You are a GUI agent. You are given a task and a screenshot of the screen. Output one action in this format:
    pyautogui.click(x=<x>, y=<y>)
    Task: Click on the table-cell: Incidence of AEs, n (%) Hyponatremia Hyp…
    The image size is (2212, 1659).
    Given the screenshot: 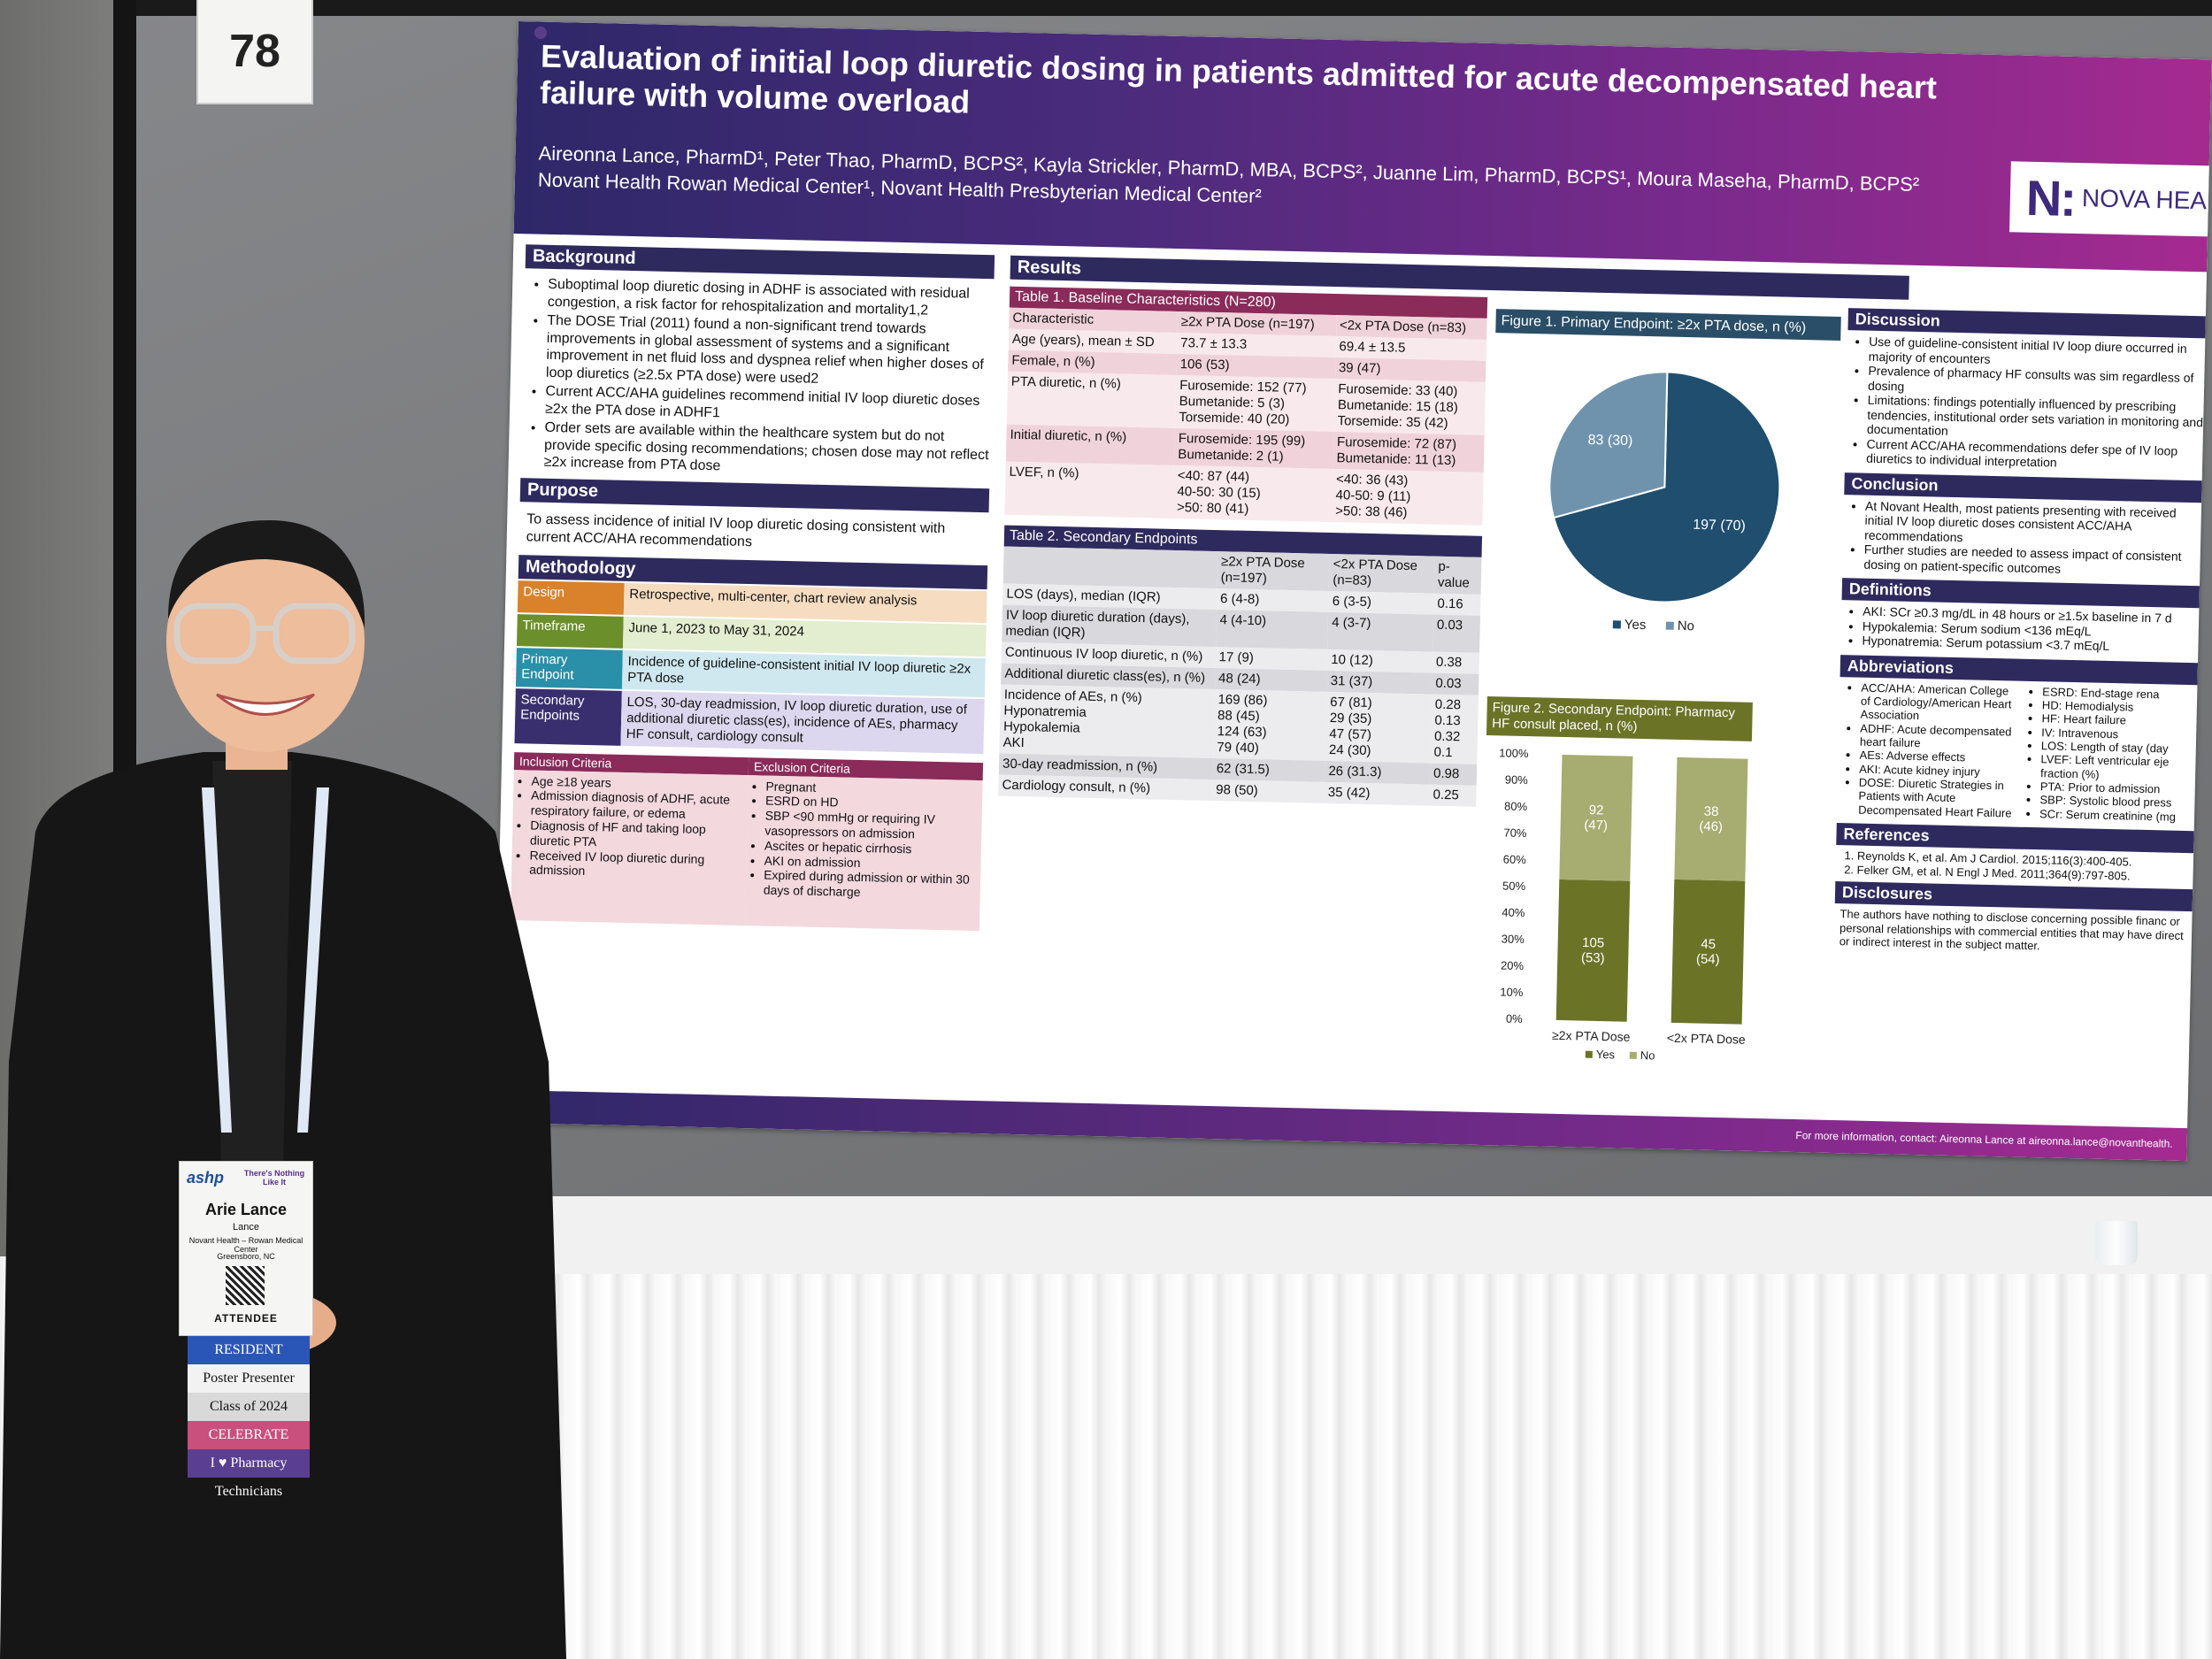 What is the action you would take?
    pyautogui.click(x=1107, y=722)
    